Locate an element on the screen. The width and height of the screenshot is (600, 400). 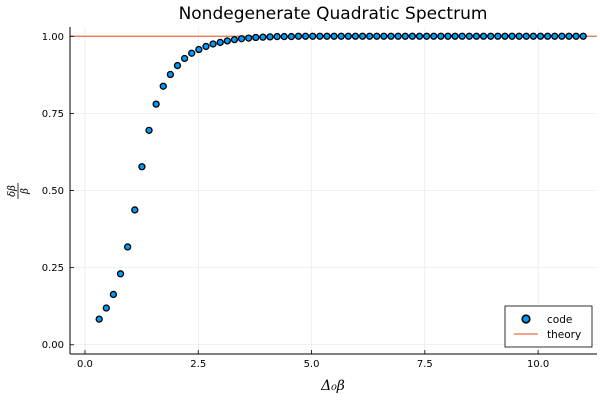
y-tick-label: 1.00 is located at coordinates (53, 37).